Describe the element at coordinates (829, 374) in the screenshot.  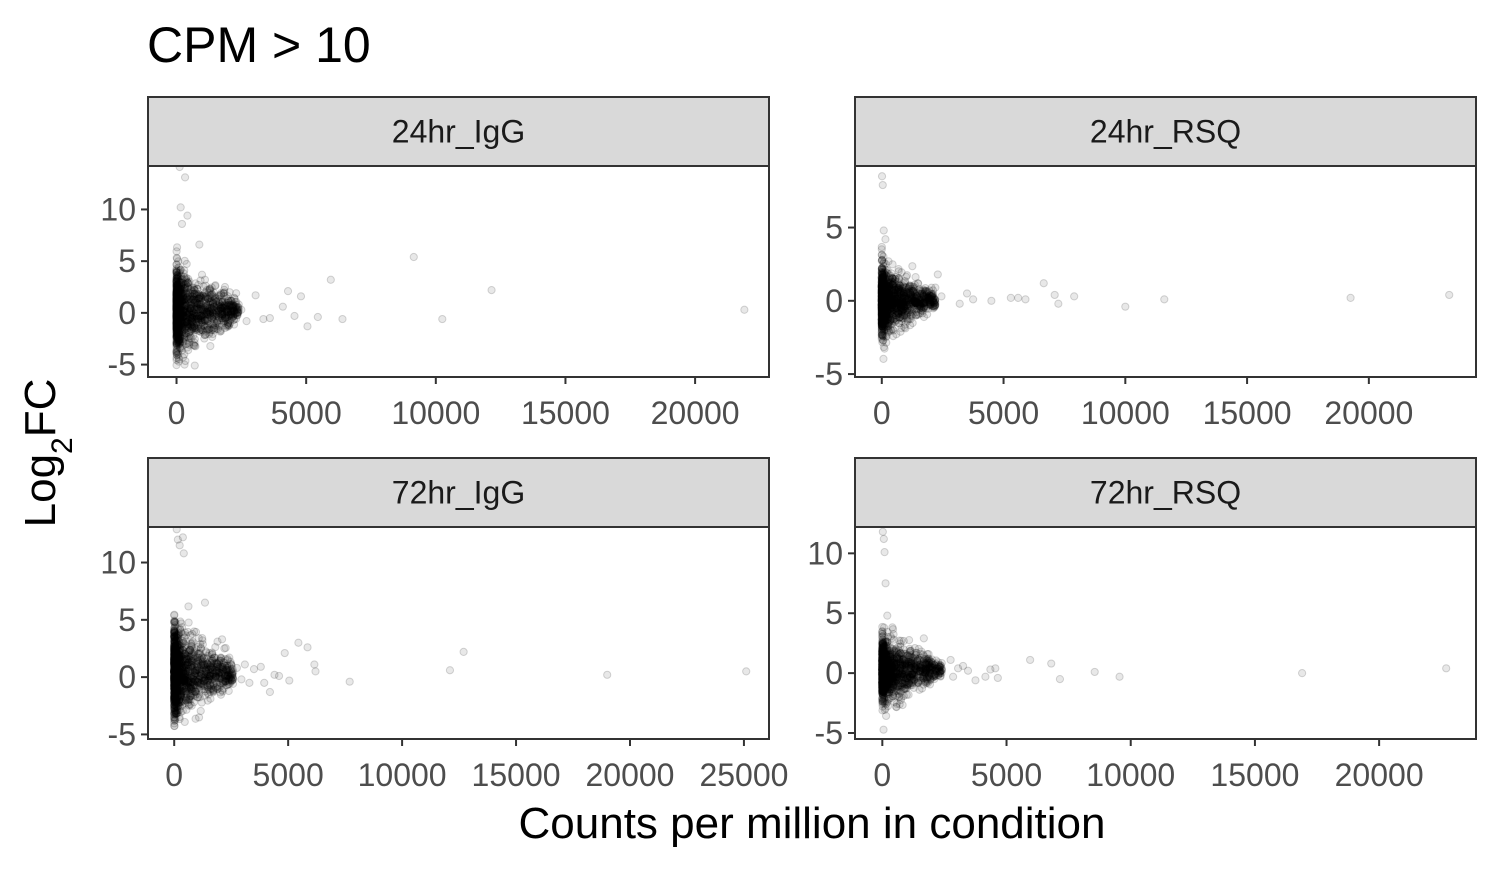
I see `y-tick-label: -5` at that location.